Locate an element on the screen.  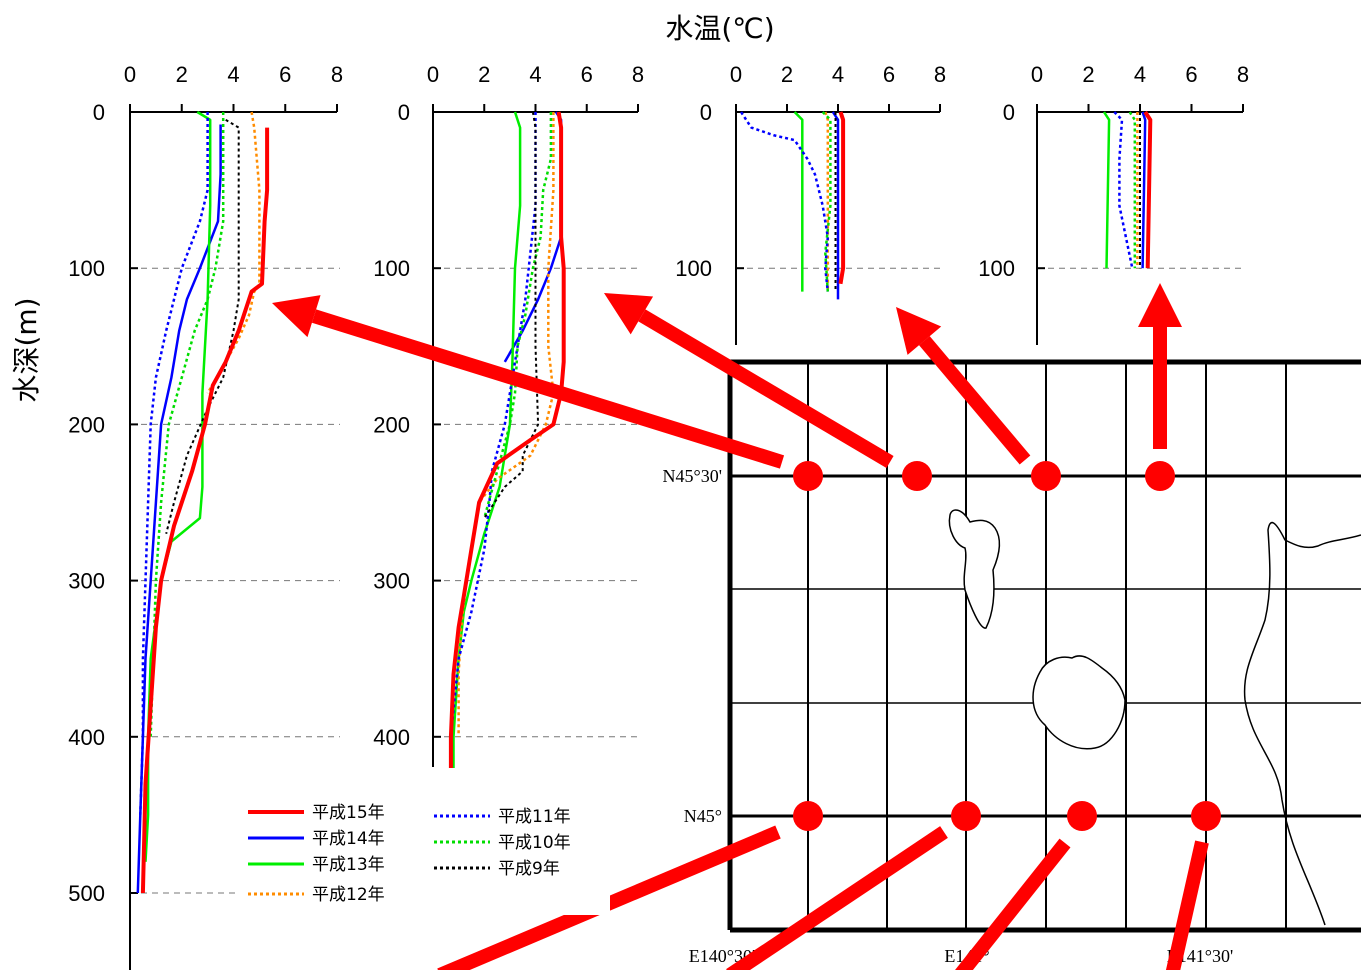
y-axis-title: 水深(m) is located at coordinates (26, 349).